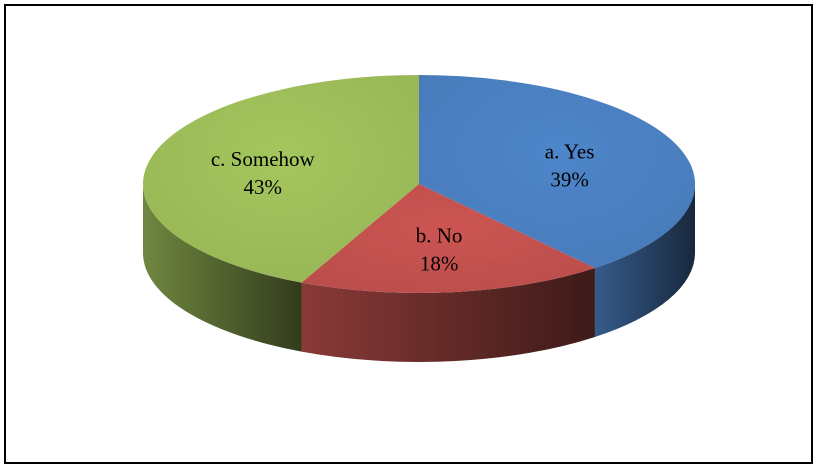 The image size is (819, 470). I want to click on slice-value-0: 39%, so click(569, 180).